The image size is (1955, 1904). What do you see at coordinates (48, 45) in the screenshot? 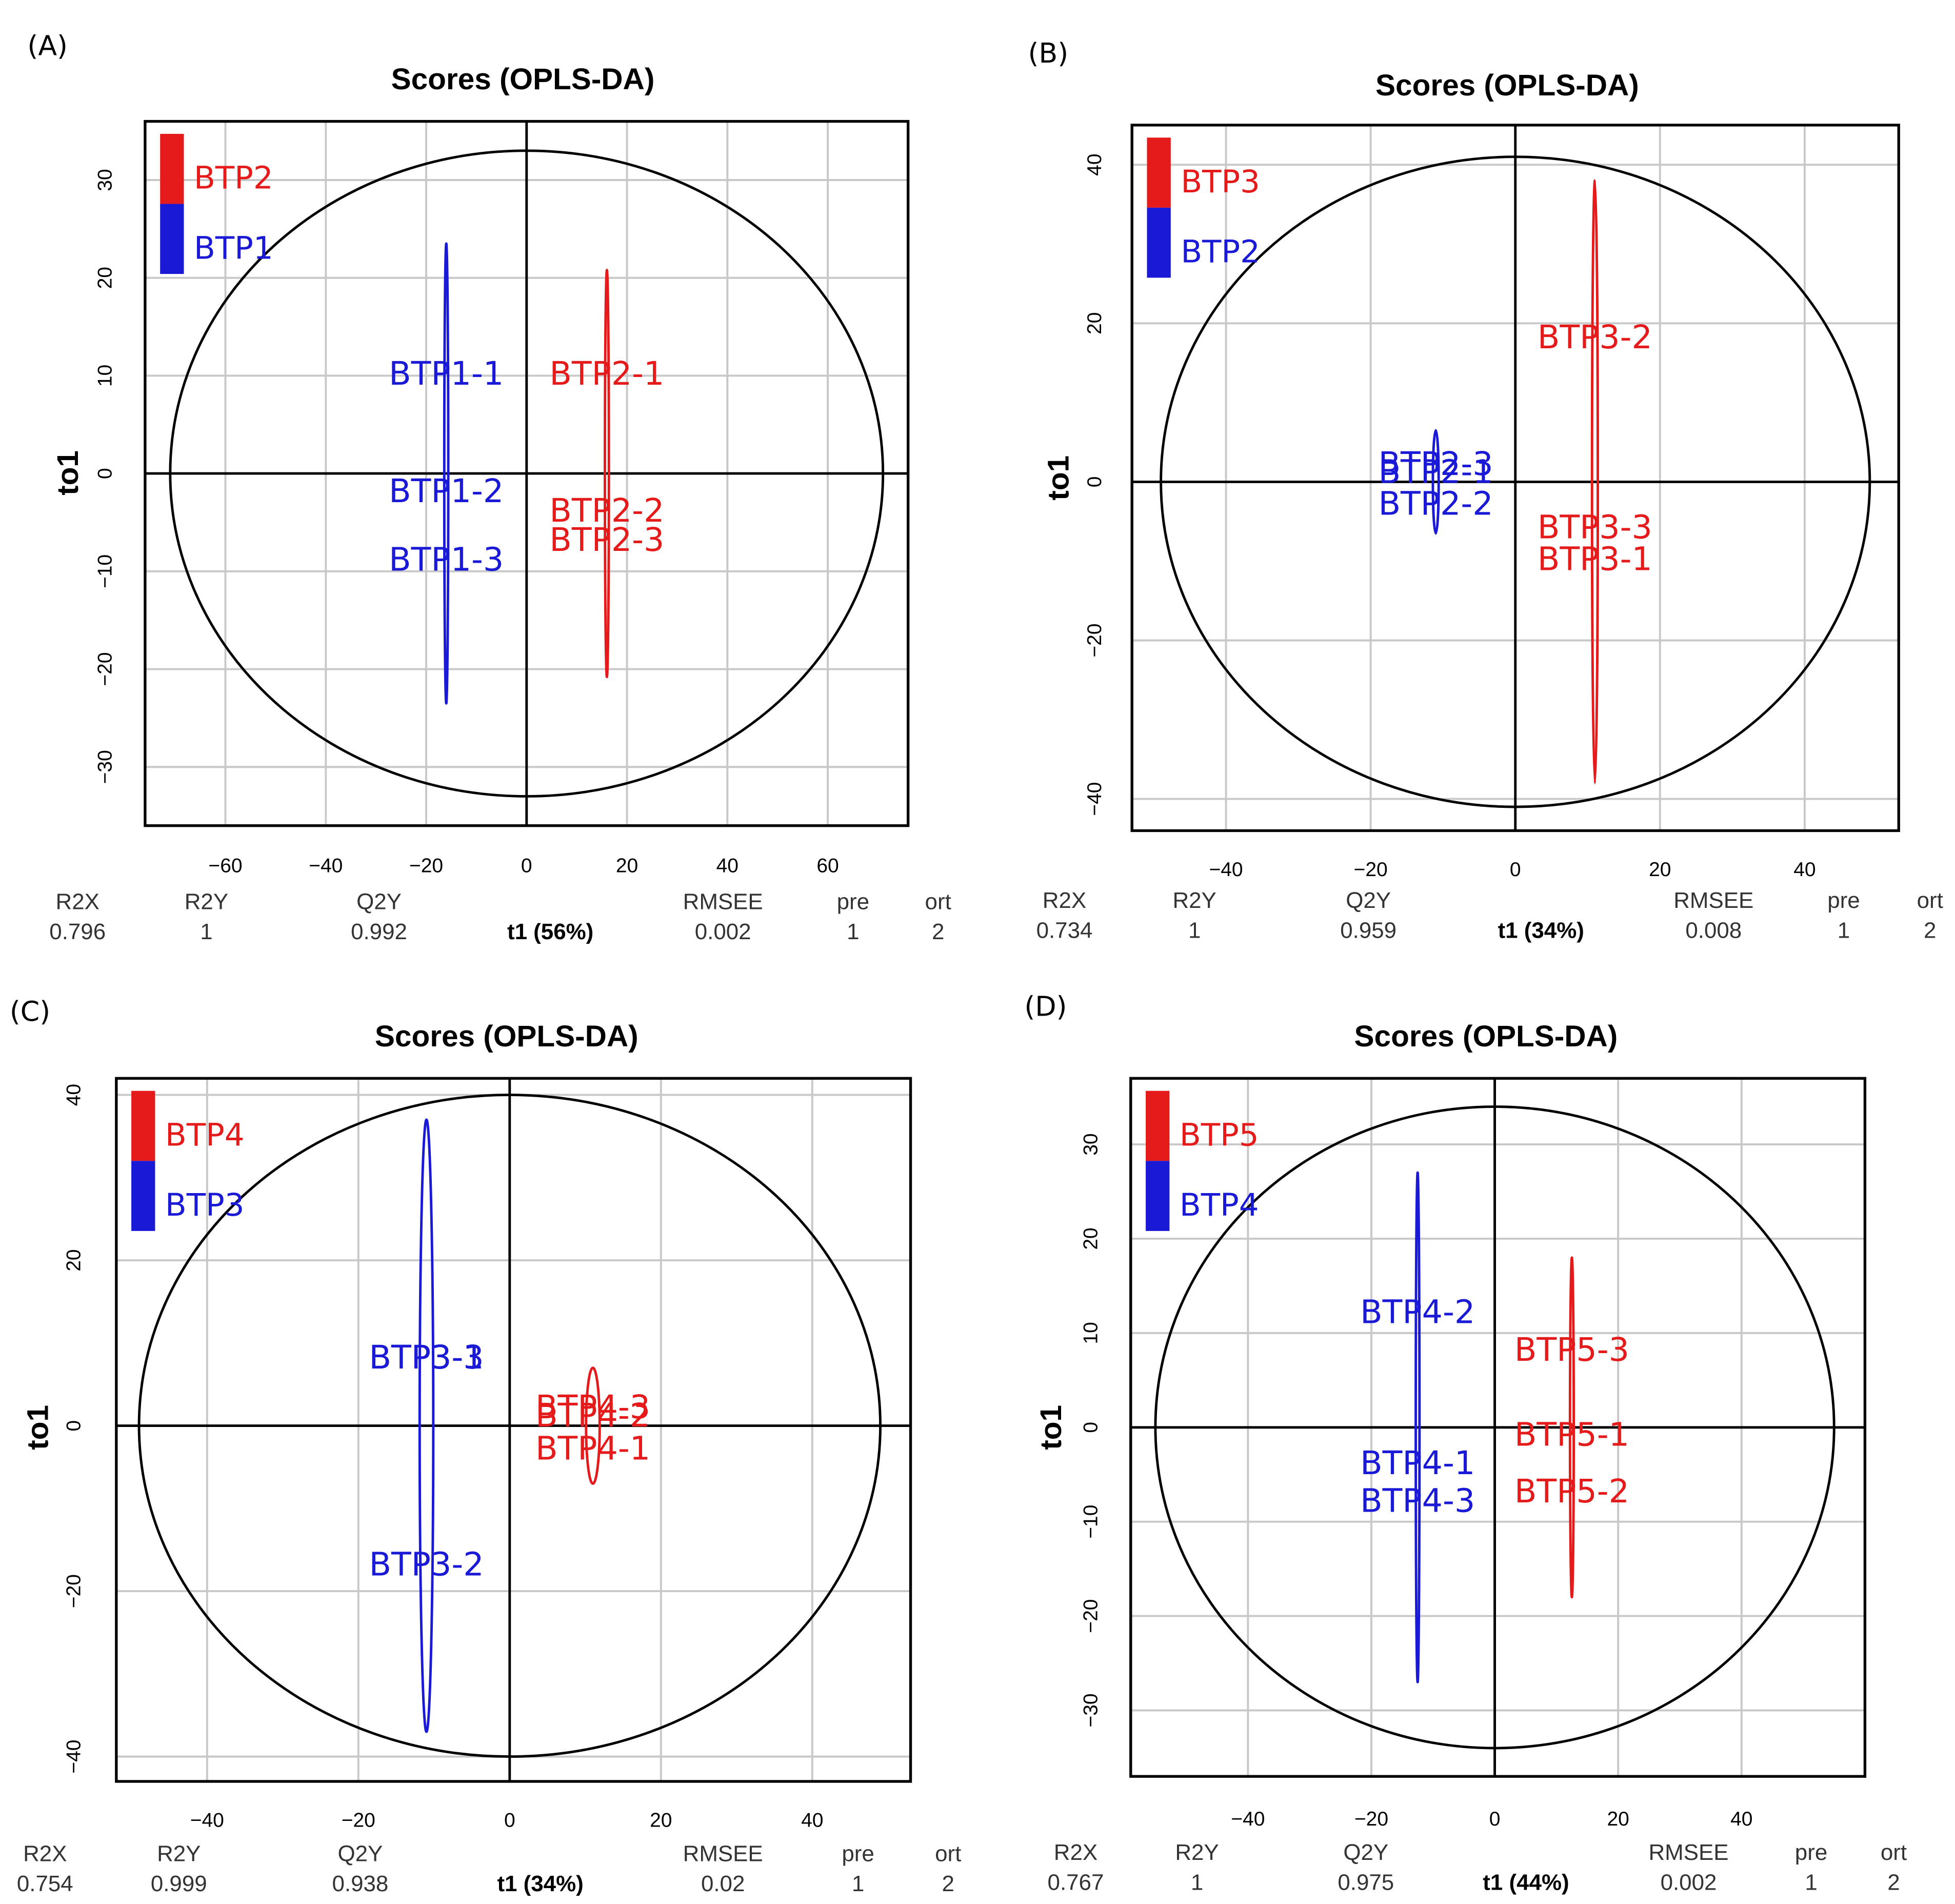
I see `panel-a-label: (A)` at bounding box center [48, 45].